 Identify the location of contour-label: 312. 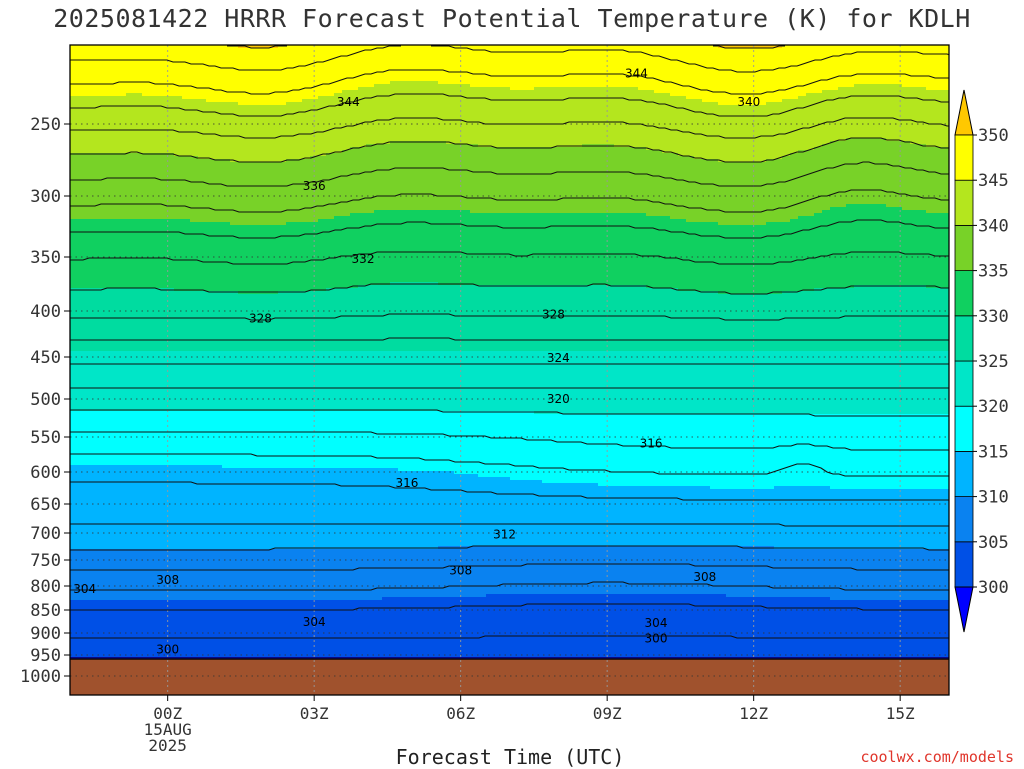
(504, 535).